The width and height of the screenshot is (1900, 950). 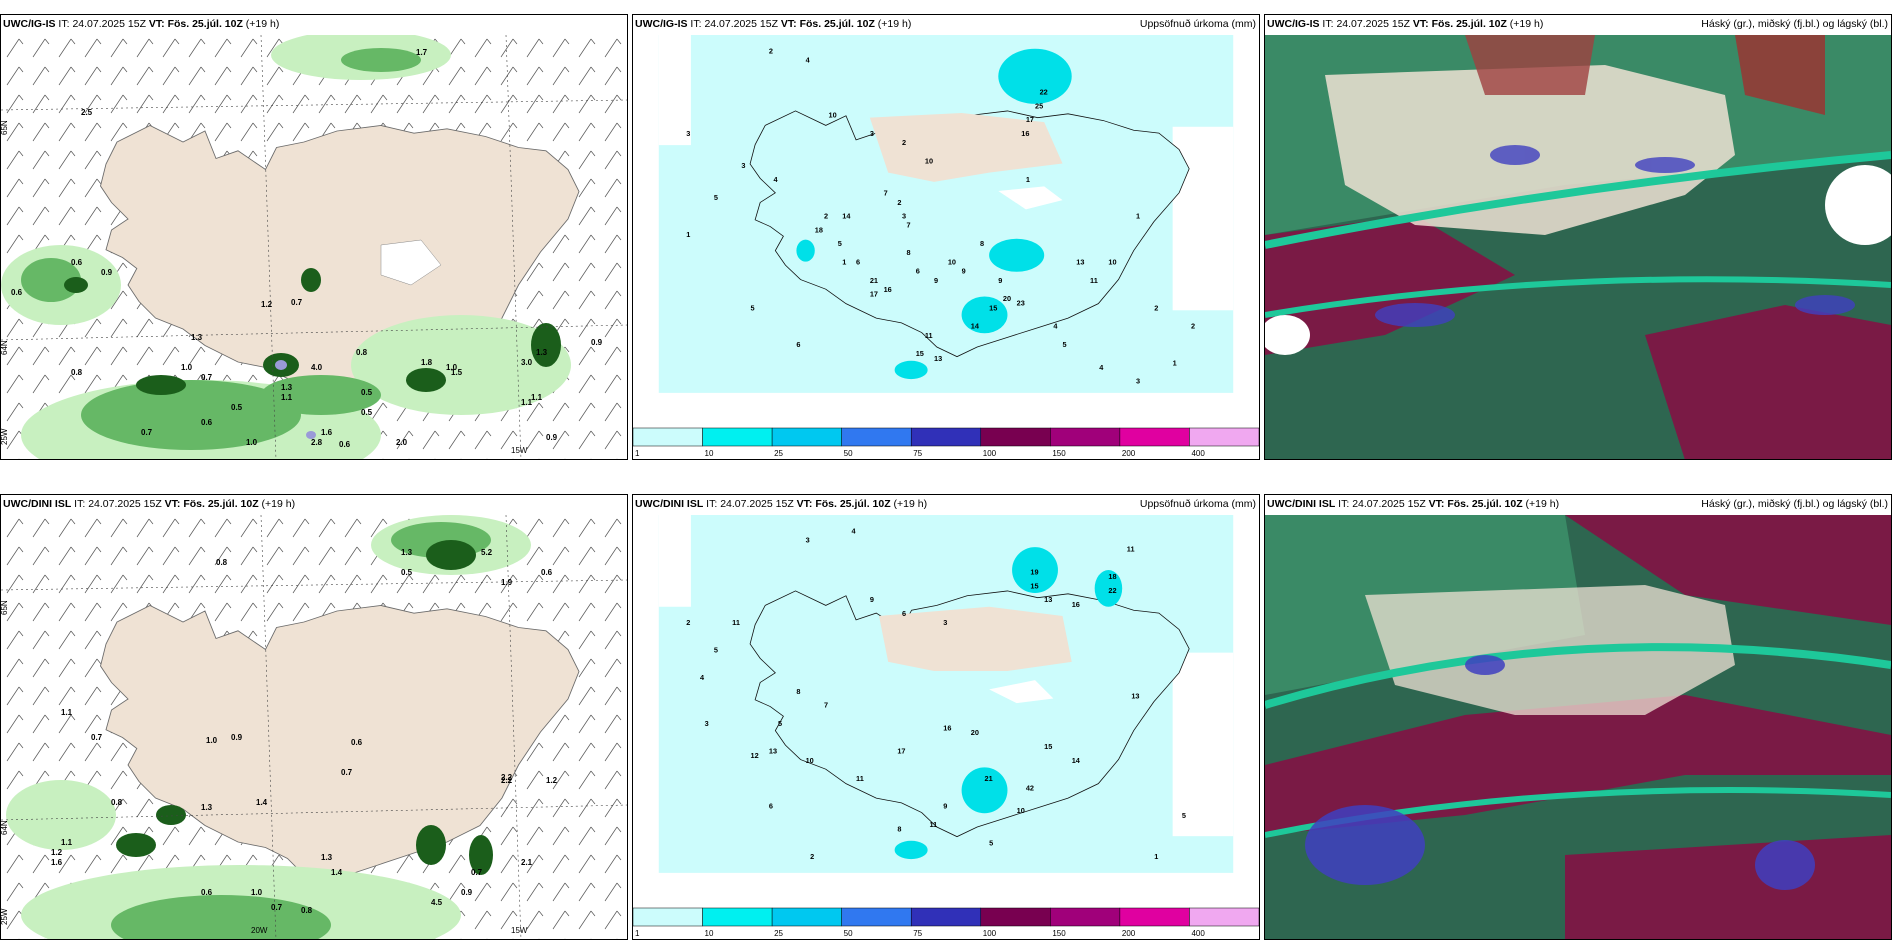 What do you see at coordinates (422, 52) in the screenshot?
I see `wind-label: 1.7` at bounding box center [422, 52].